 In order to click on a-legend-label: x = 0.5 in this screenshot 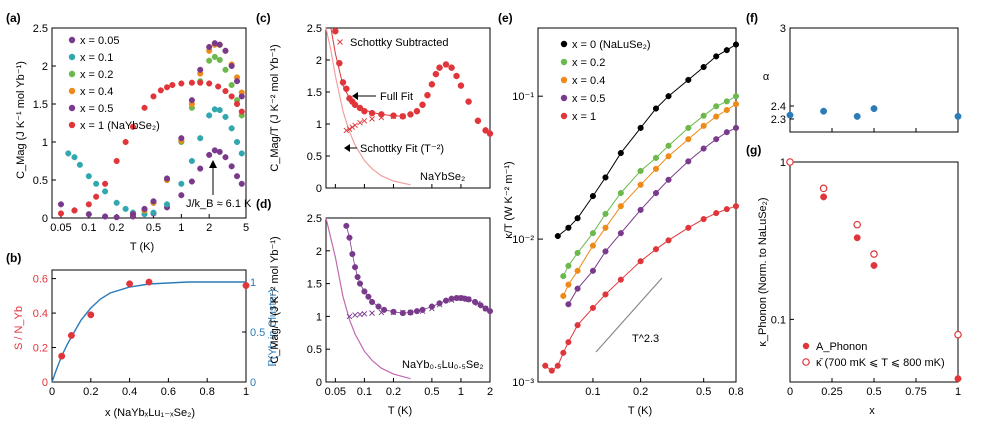, I will do `click(96, 109)`.